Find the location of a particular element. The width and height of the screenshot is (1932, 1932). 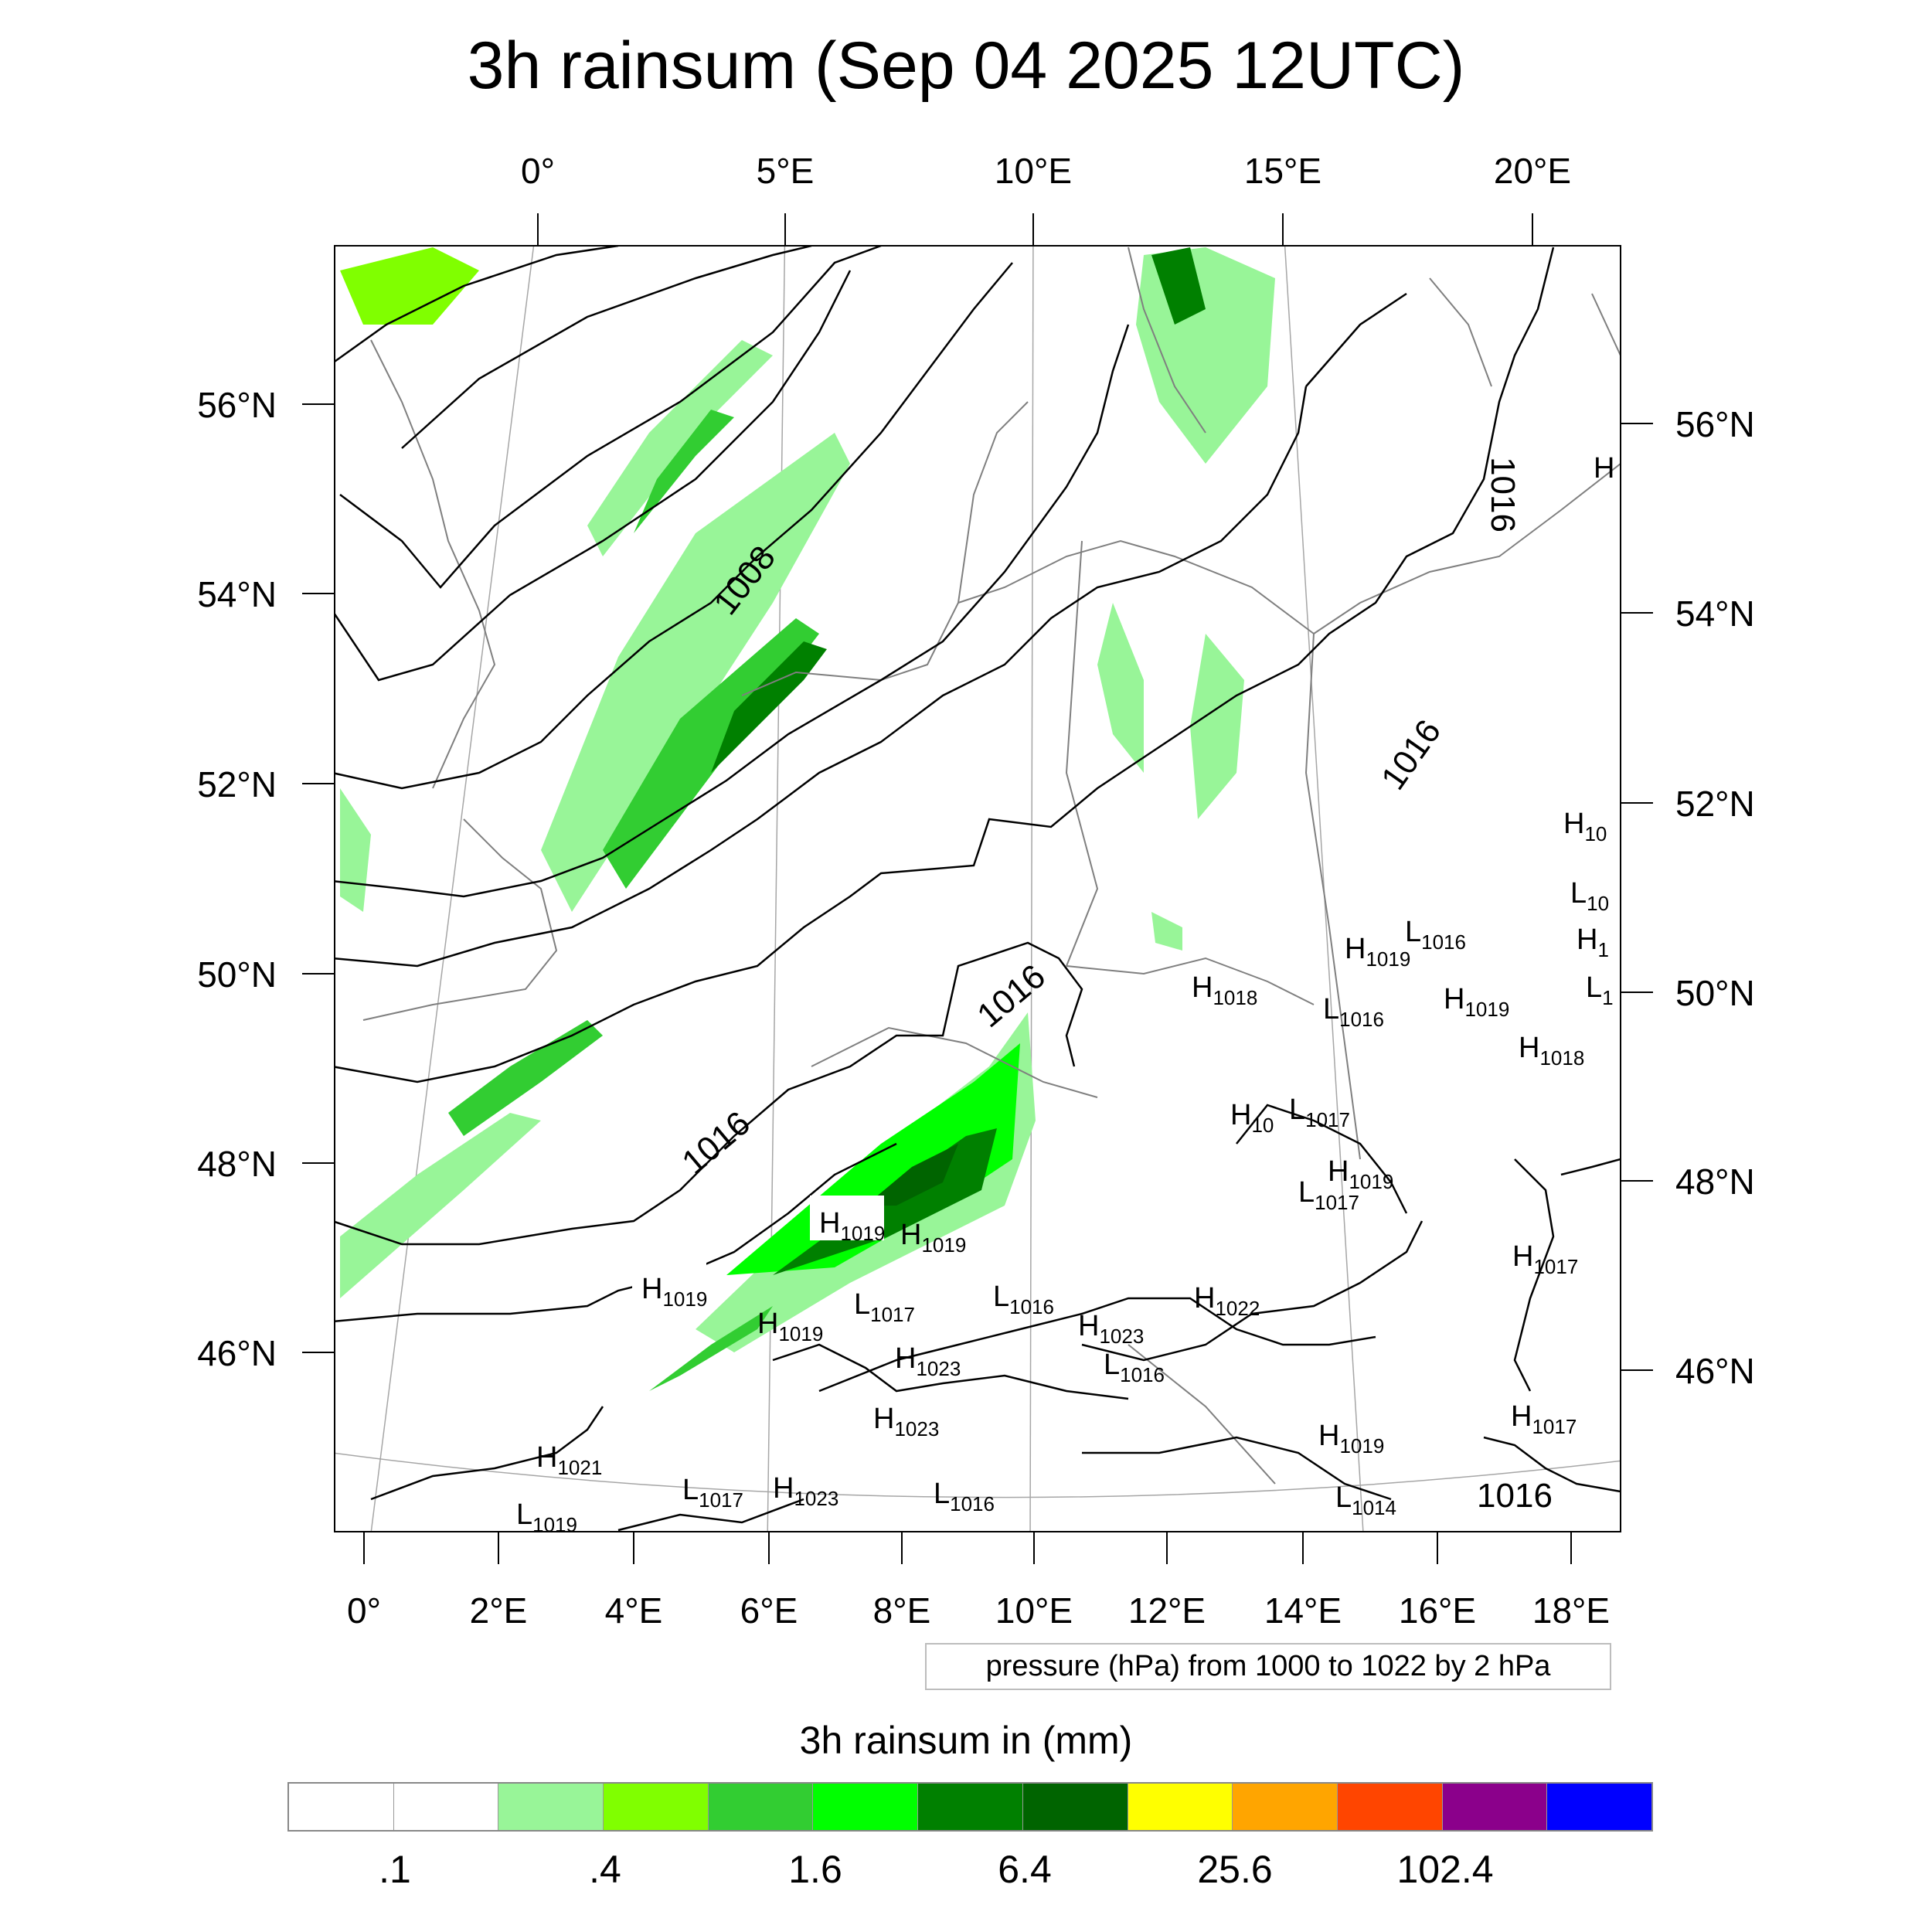

right-lat-label: 50°N is located at coordinates (1715, 993).